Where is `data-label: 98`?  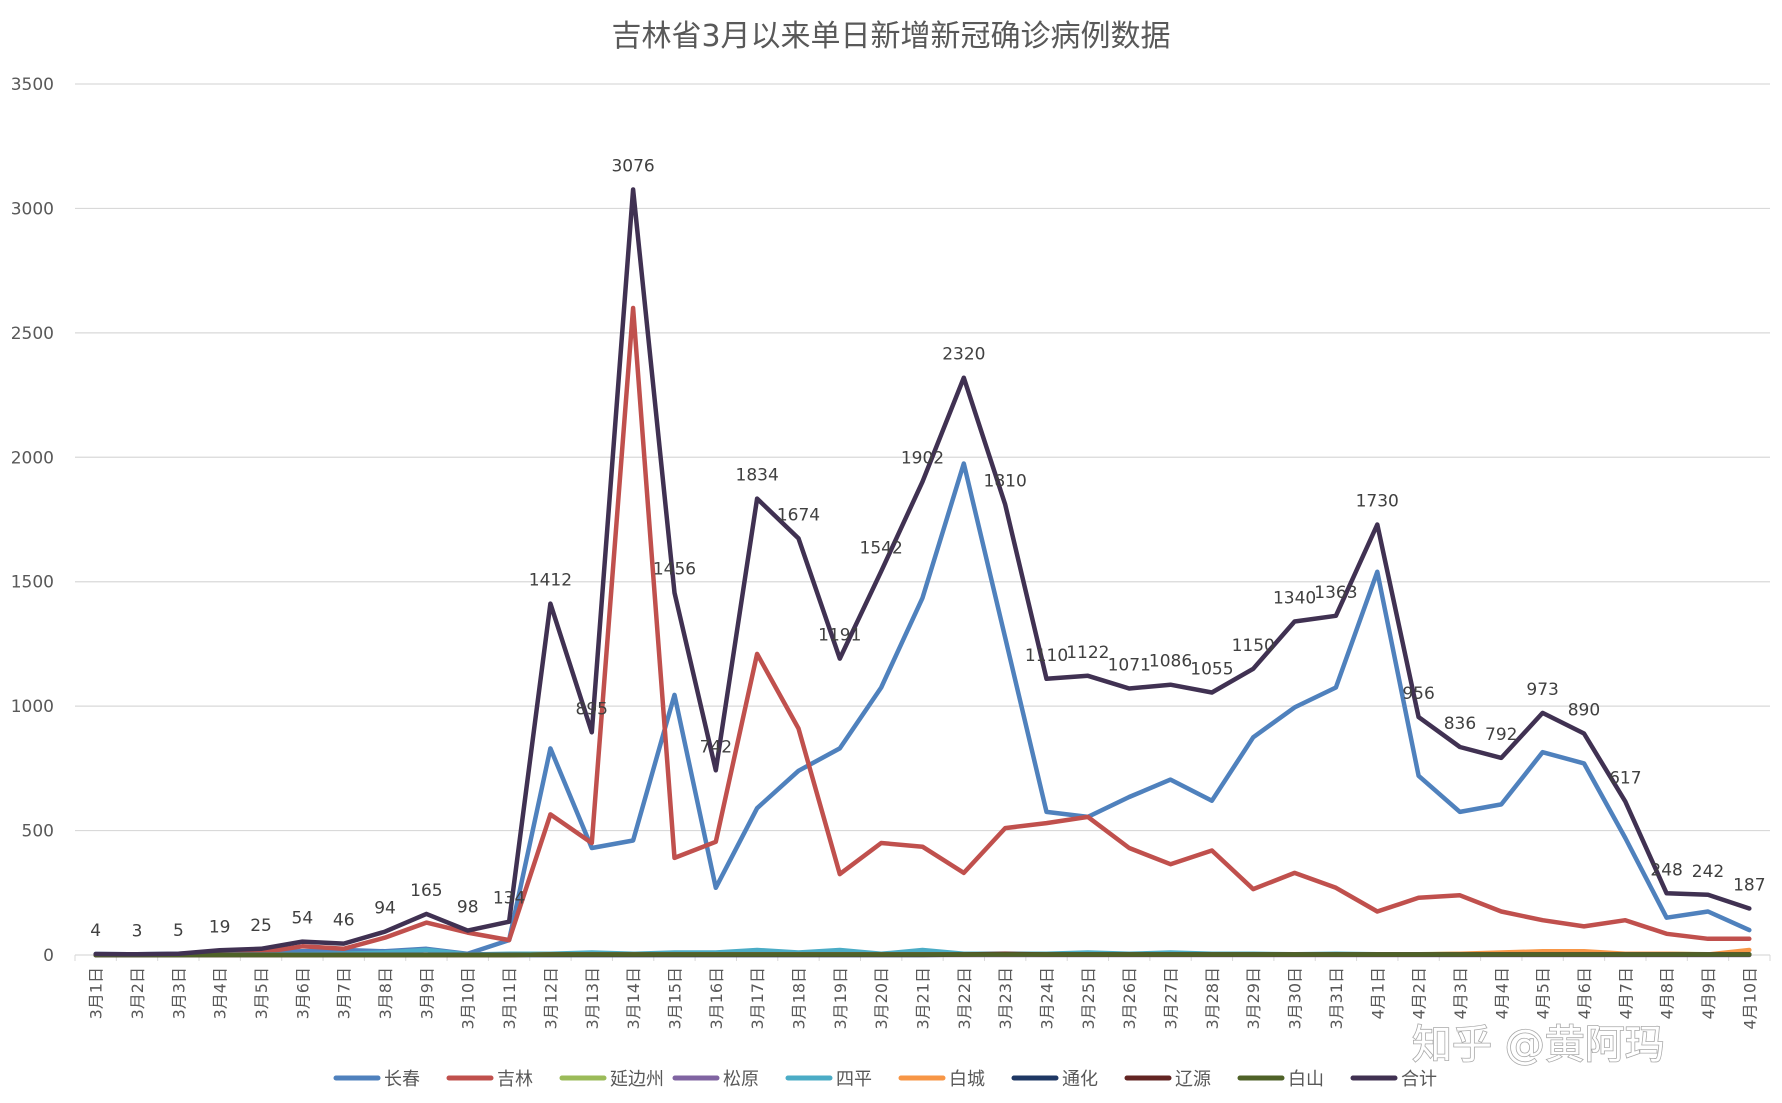 data-label: 98 is located at coordinates (468, 908).